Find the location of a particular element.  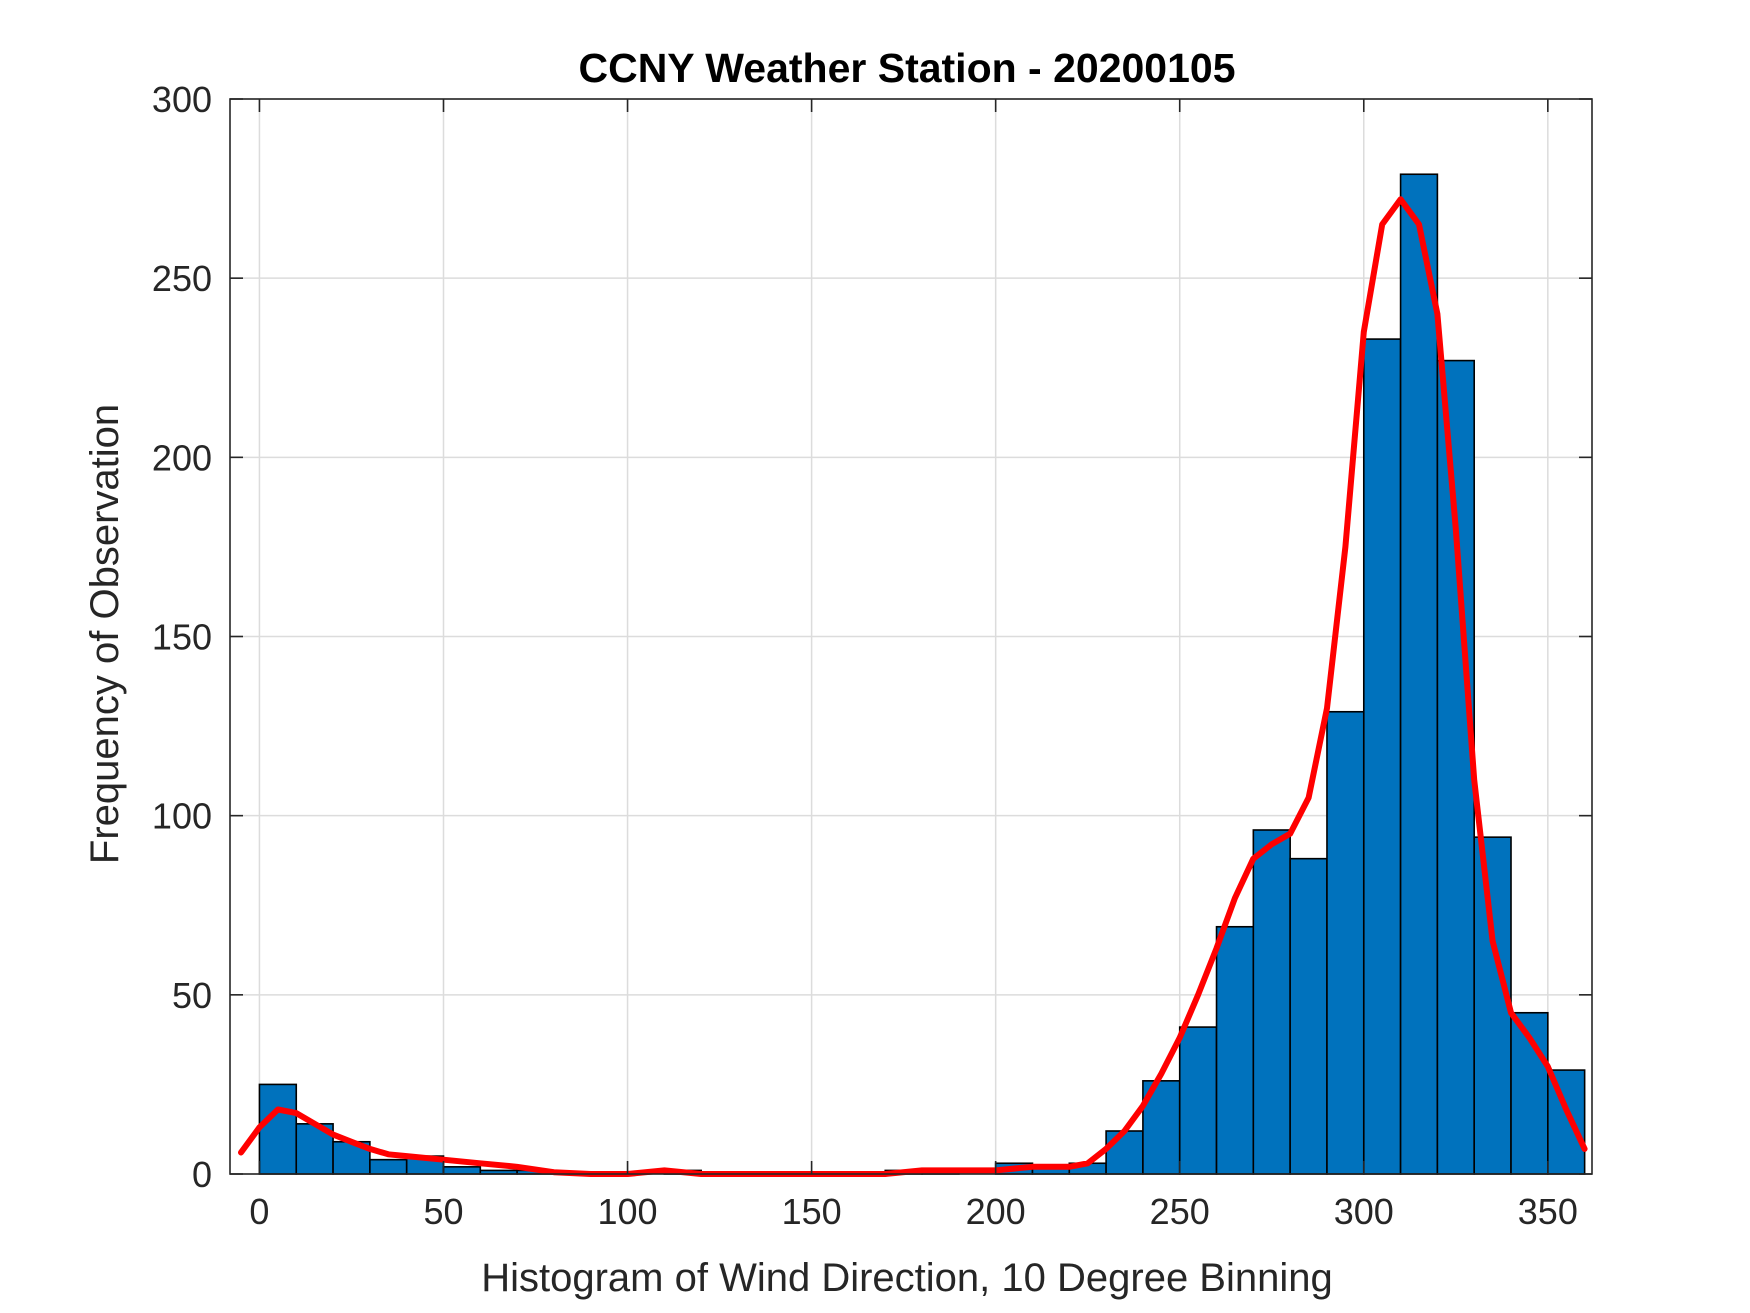

x-tick-label: 200 is located at coordinates (996, 1211).